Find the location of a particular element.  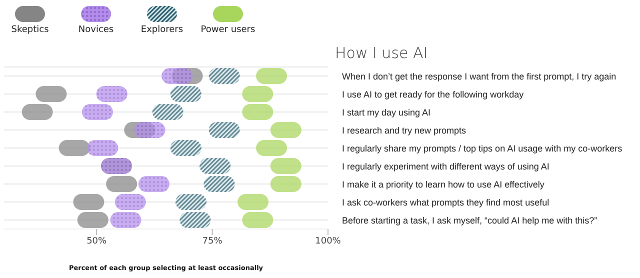

y-tick-label: I research and try new prompts is located at coordinates (404, 131).